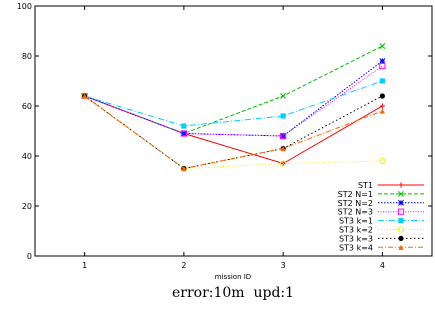  I want to click on y-tick-label: 80, so click(27, 56).